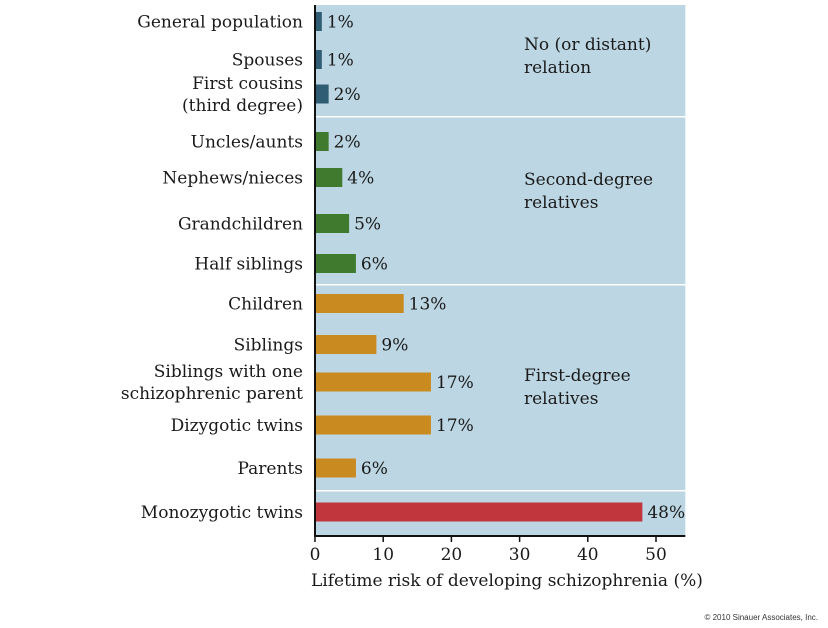  Describe the element at coordinates (360, 179) in the screenshot. I see `value-label: 4%` at that location.